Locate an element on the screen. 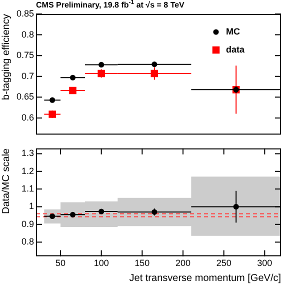 Image resolution: width=296 pixels, height=284 pixels. y-tick-label: 0.65 is located at coordinates (25, 97).